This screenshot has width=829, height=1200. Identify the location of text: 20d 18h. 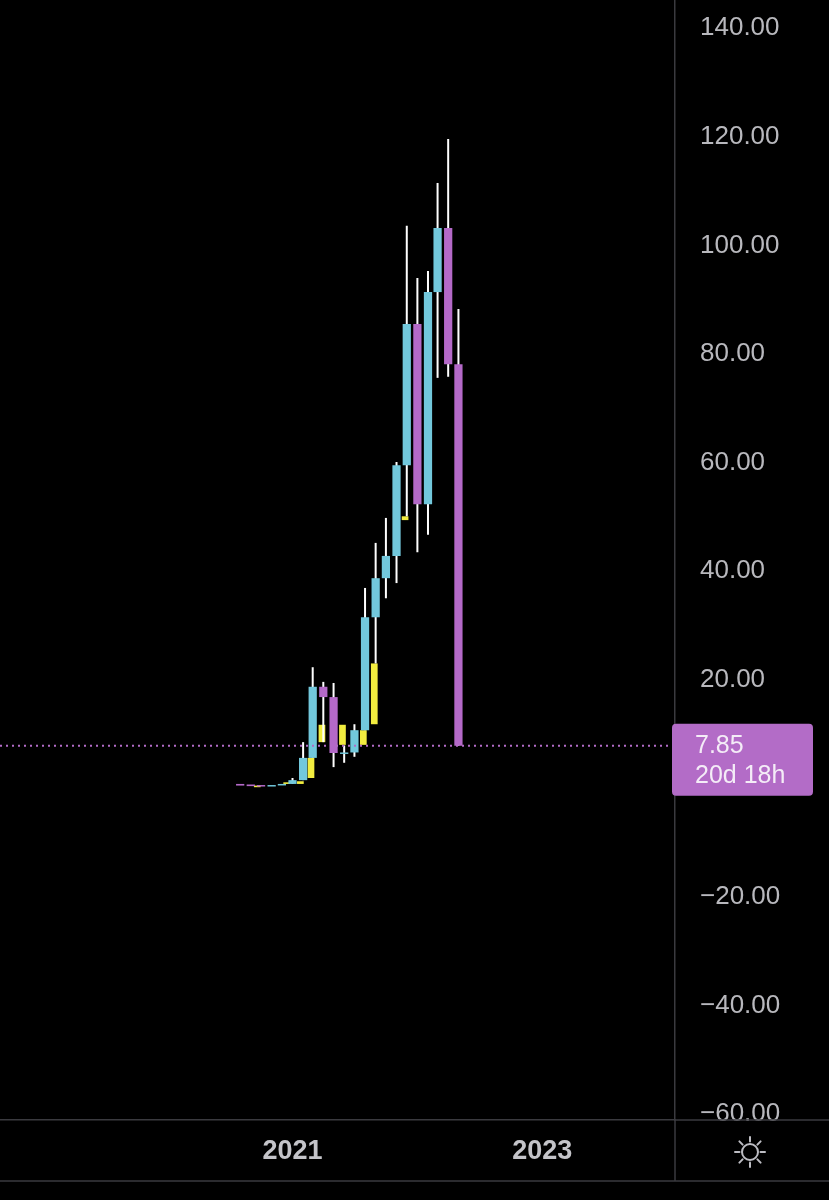
(740, 773).